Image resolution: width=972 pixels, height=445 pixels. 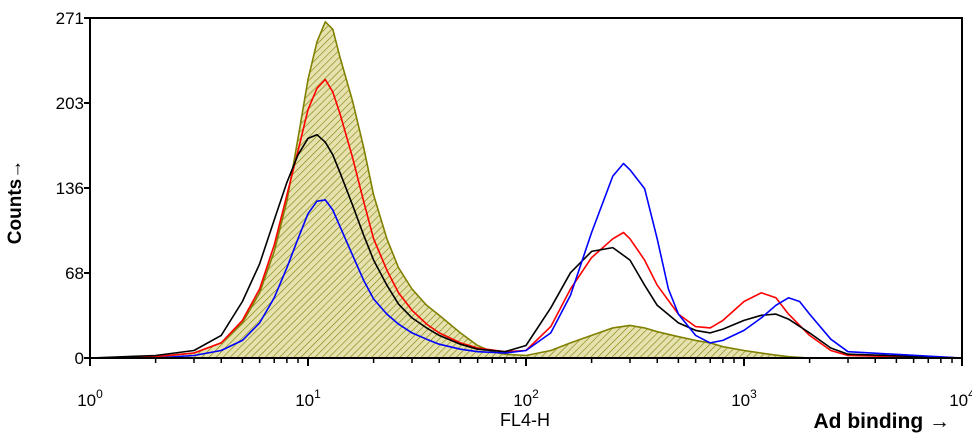 What do you see at coordinates (70, 103) in the screenshot?
I see `y-tick-label: 203` at bounding box center [70, 103].